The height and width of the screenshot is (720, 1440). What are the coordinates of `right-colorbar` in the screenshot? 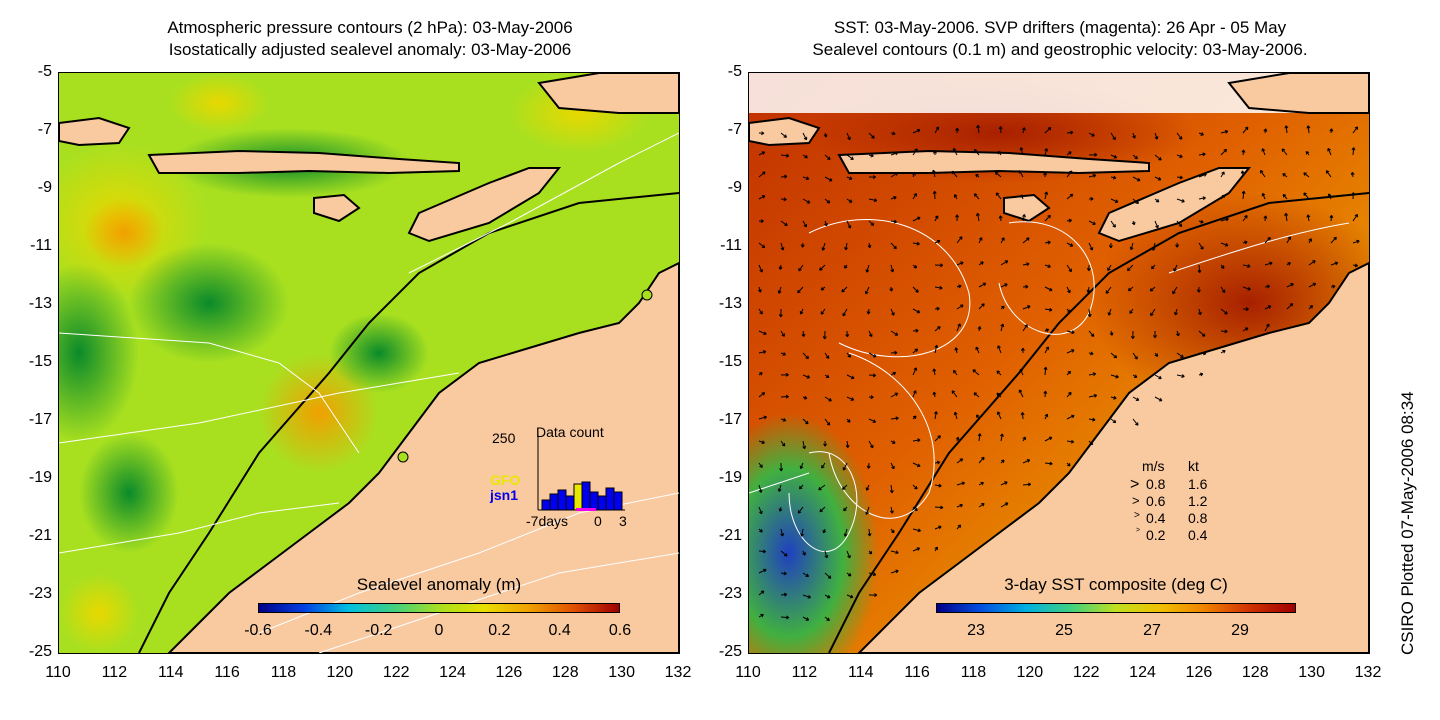 It's located at (1116, 608).